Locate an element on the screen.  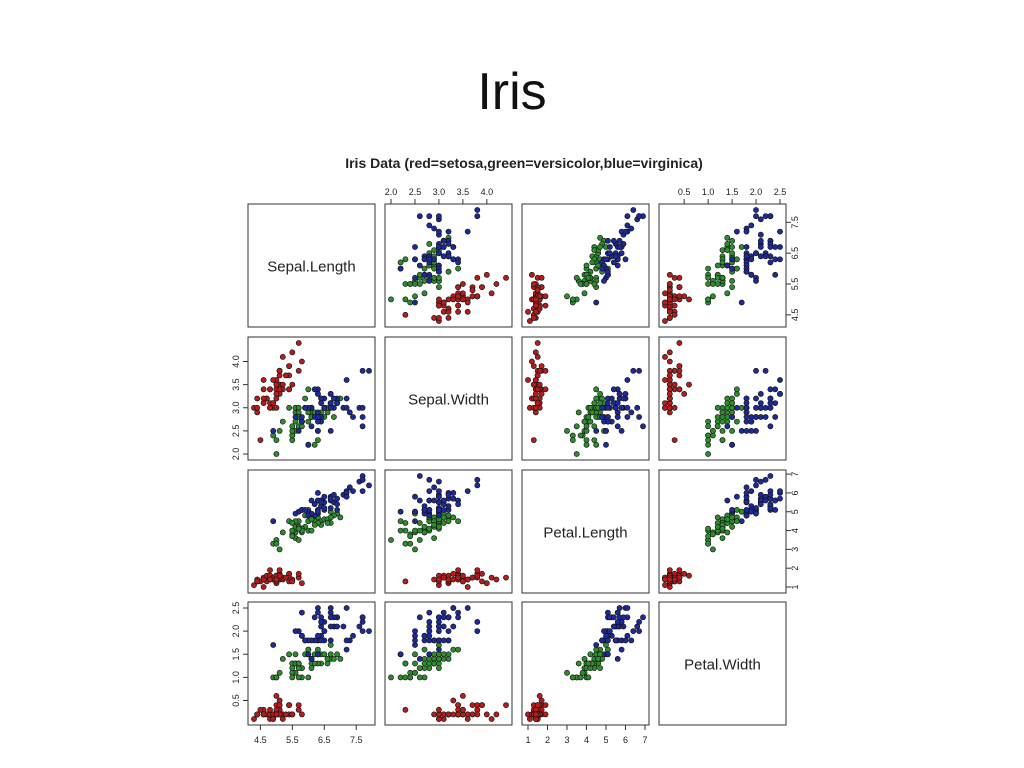
tick-label-petal-width: 1.0 is located at coordinates (236, 677).